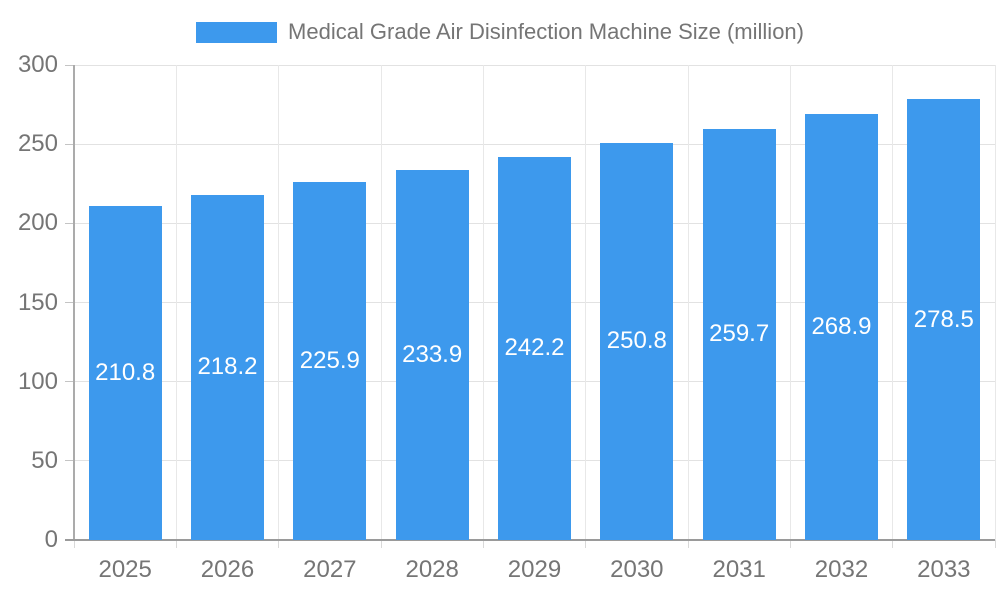 The image size is (1000, 600). Describe the element at coordinates (37, 144) in the screenshot. I see `y-axis-label: 250` at that location.